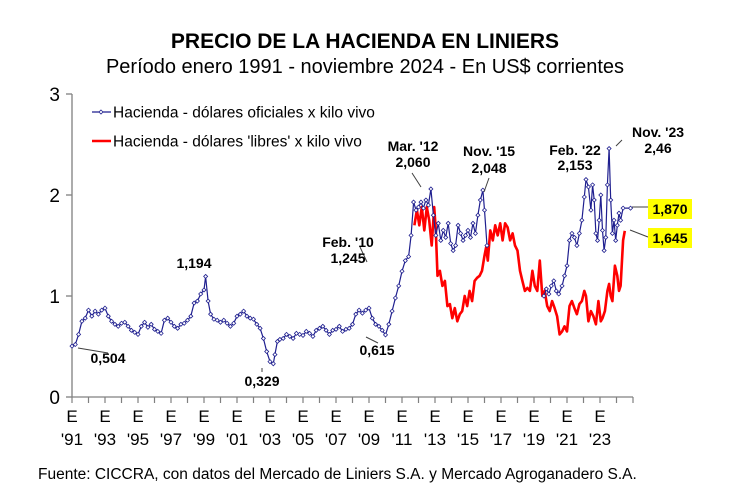 Image resolution: width=730 pixels, height=501 pixels. Describe the element at coordinates (237, 439) in the screenshot. I see `x-tick-label-year: '01` at that location.